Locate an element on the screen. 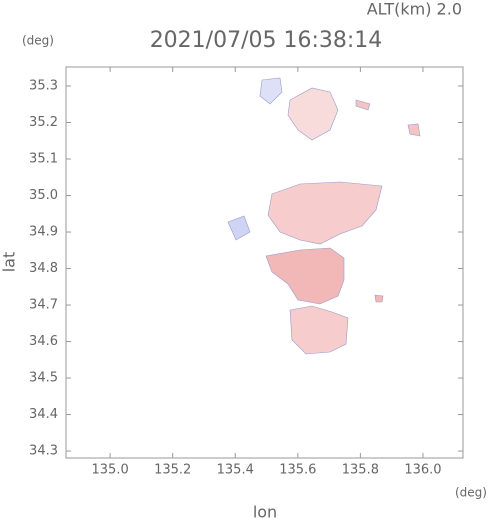  chart-subtitle: ALT(km) 2.0 is located at coordinates (414, 9).